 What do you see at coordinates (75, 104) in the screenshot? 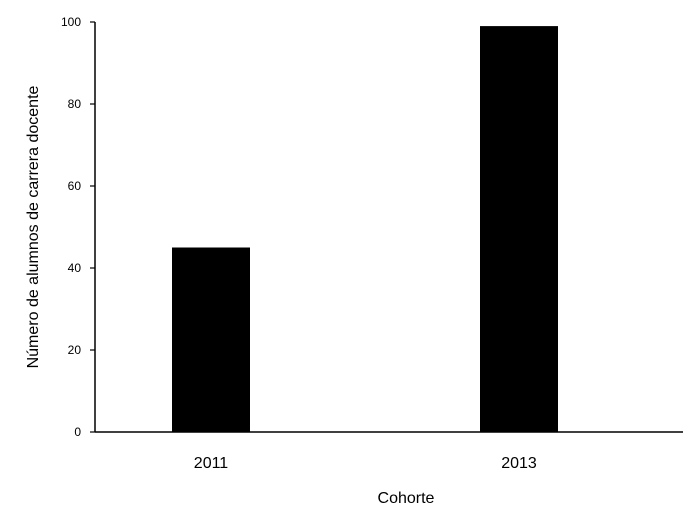
I see `y-tick-label: 80` at bounding box center [75, 104].